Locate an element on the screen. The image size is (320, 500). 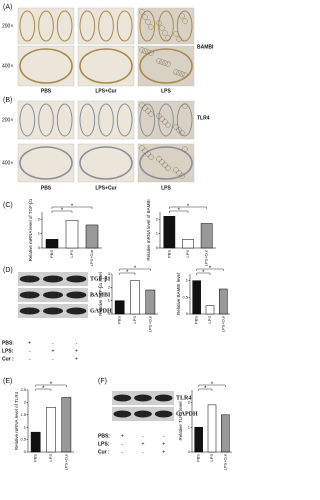
band-label: GAPDH is located at coordinates (101, 311).